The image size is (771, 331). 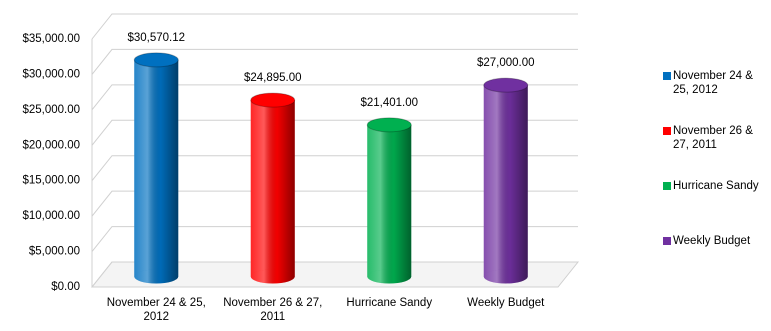 I want to click on legend-item: Hurricane Sandy, so click(x=717, y=186).